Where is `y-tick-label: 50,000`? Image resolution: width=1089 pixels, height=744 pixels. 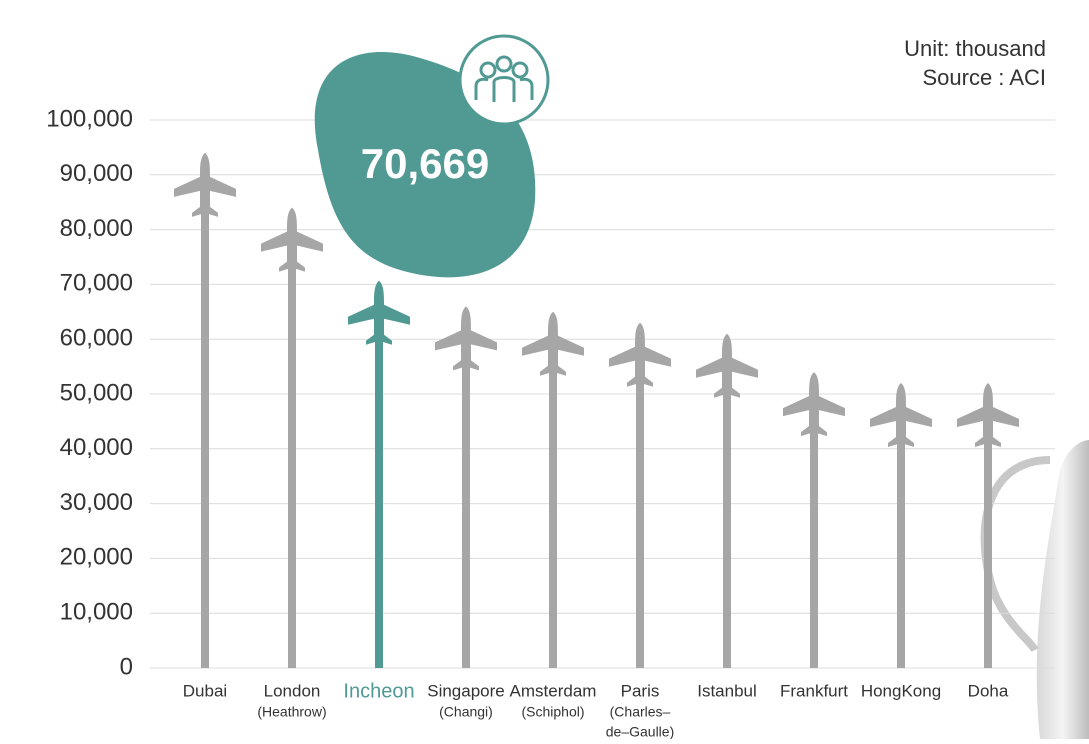 y-tick-label: 50,000 is located at coordinates (96, 392).